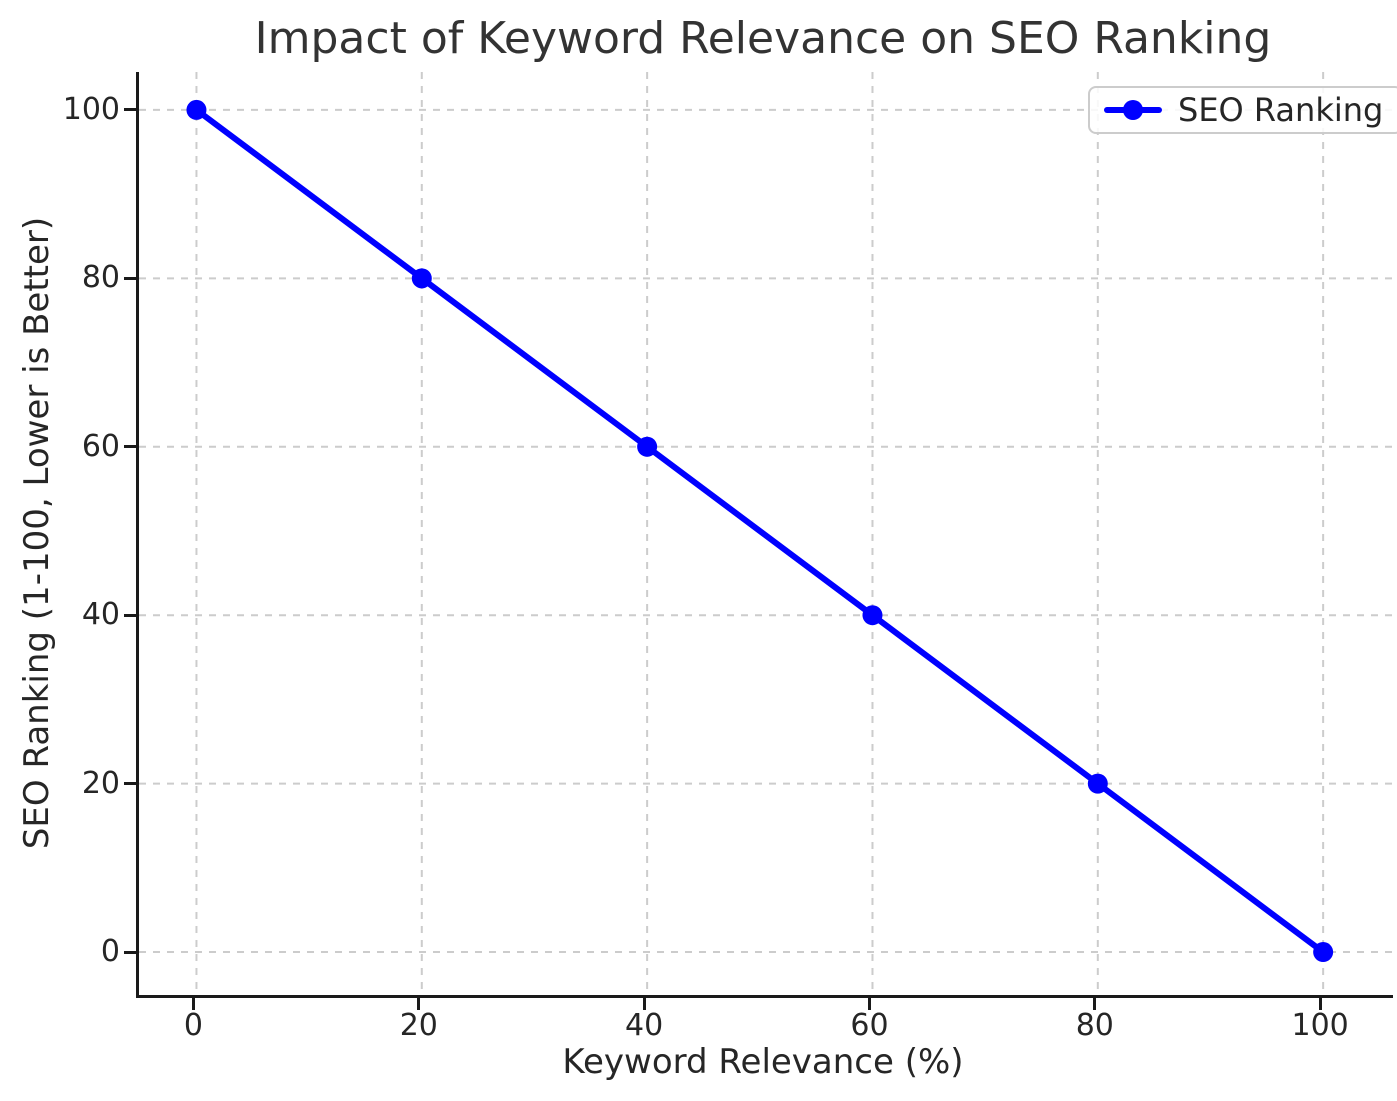 Image resolution: width=1397 pixels, height=1101 pixels. I want to click on y-tick-label: 20, so click(100, 783).